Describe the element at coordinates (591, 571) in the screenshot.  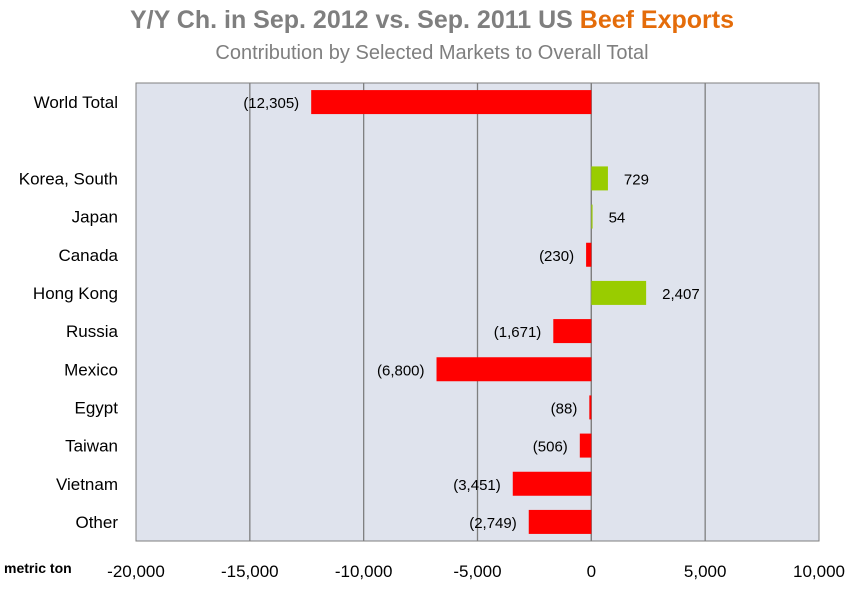
I see `x-tick-label: 0` at that location.